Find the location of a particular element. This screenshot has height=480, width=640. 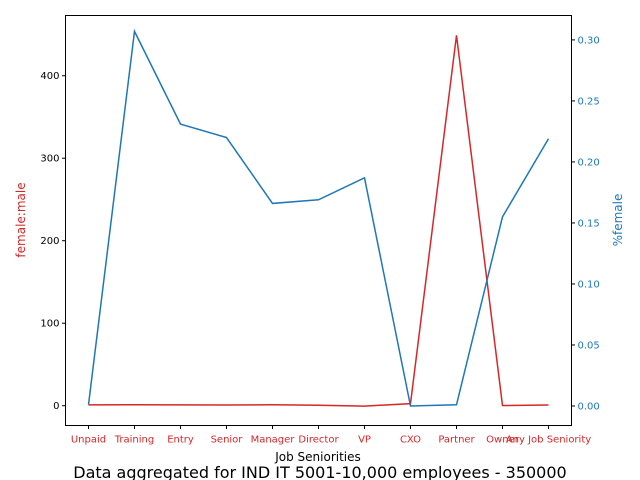

x-tick-label: Unpaid is located at coordinates (88, 440).